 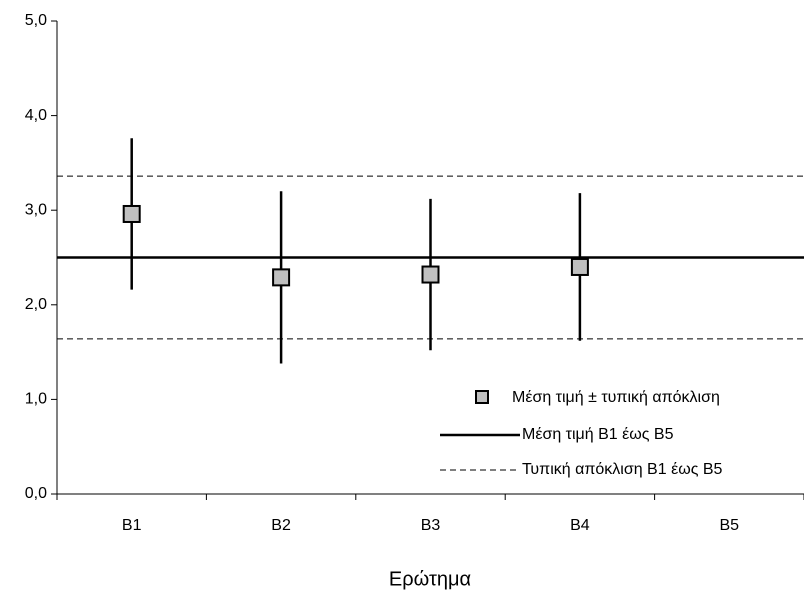 What do you see at coordinates (598, 434) in the screenshot?
I see `legend-label: Μέση τιμή Β1 έως Β5` at bounding box center [598, 434].